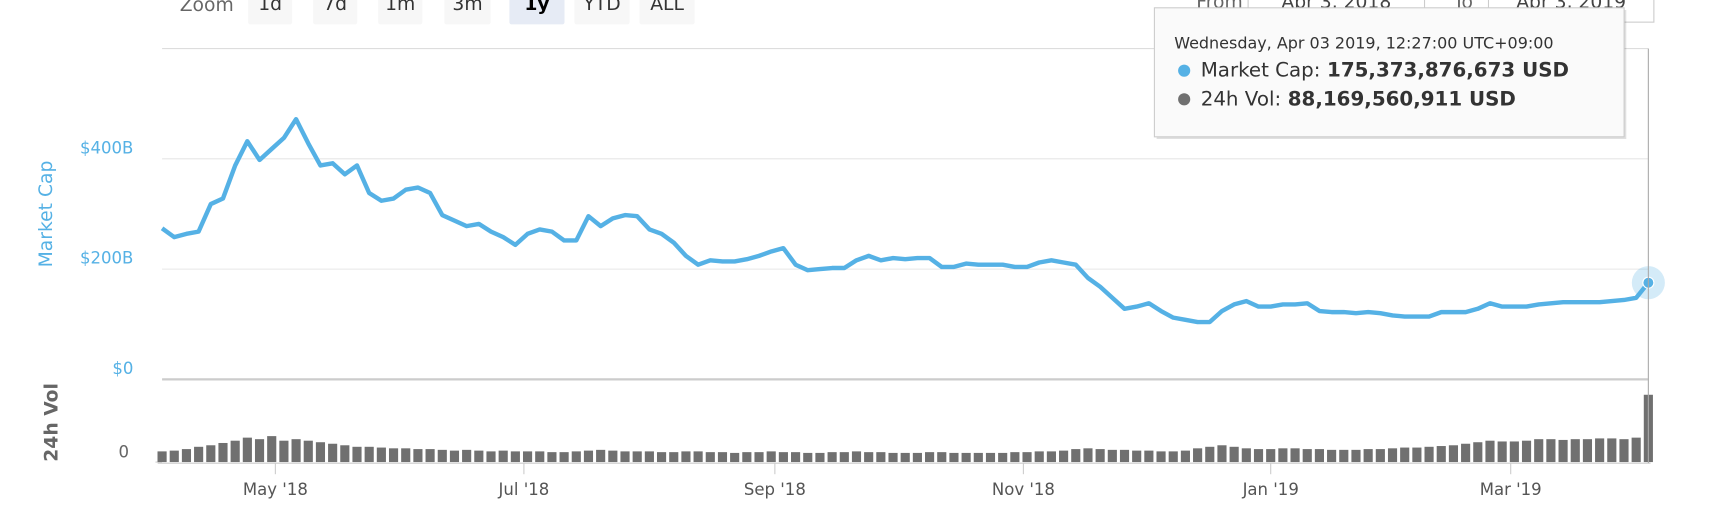 Image resolution: width=1709 pixels, height=525 pixels. I want to click on tooltip-row-label: Market Cap:, so click(1261, 69).